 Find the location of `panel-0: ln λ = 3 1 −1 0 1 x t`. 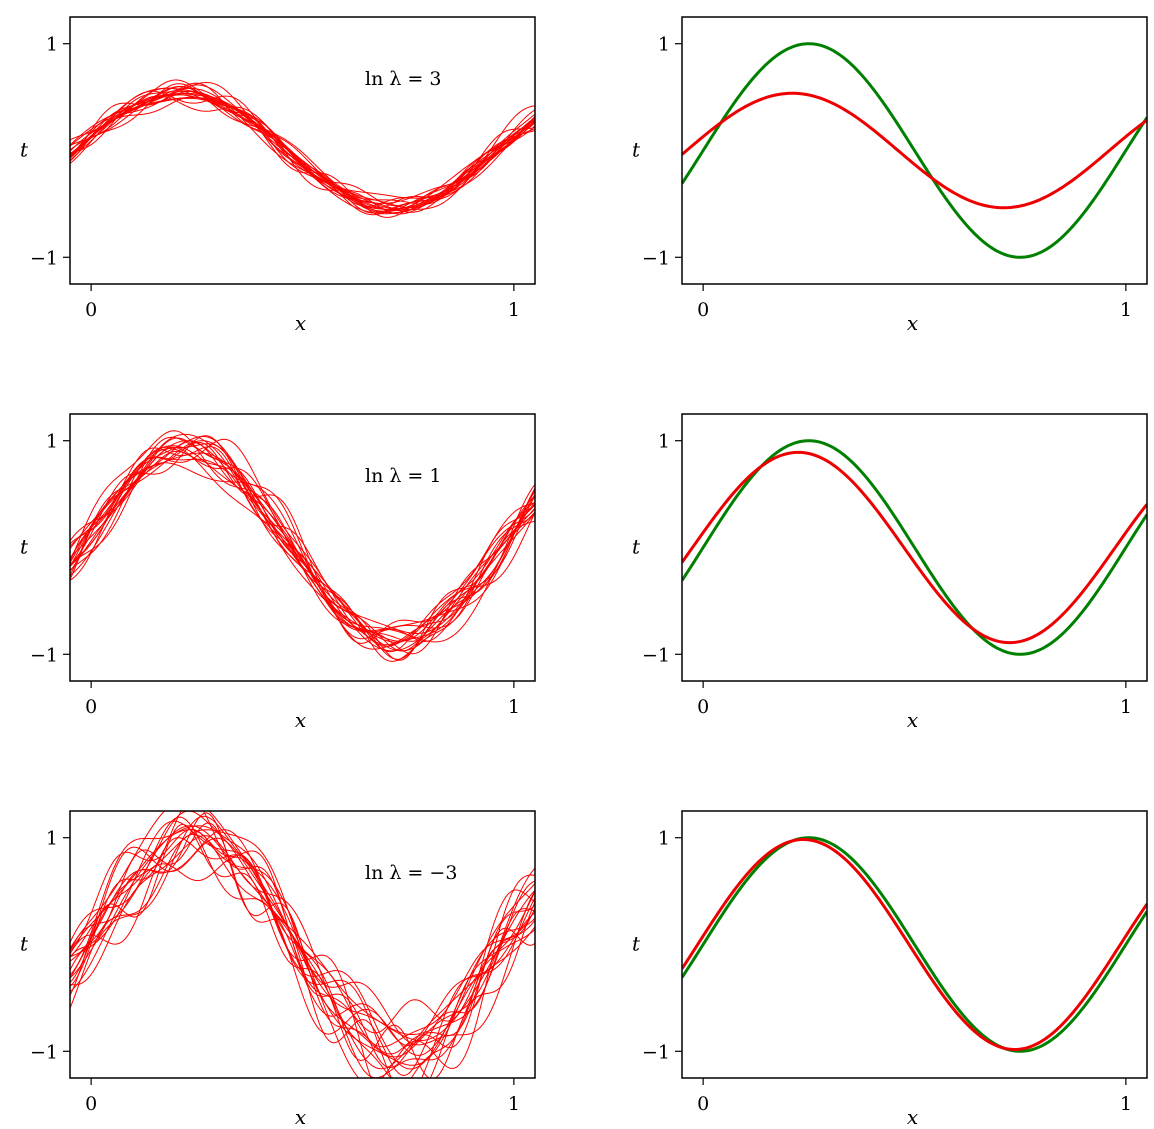

panel-0: ln λ = 3 1 −1 0 1 x t is located at coordinates (278, 175).